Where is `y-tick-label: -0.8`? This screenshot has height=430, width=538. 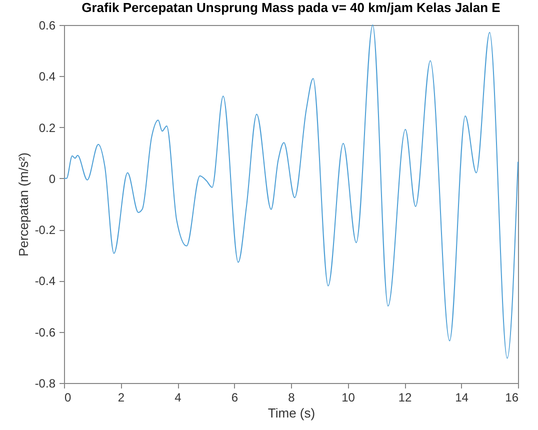
y-tick-label: -0.8 is located at coordinates (45, 383).